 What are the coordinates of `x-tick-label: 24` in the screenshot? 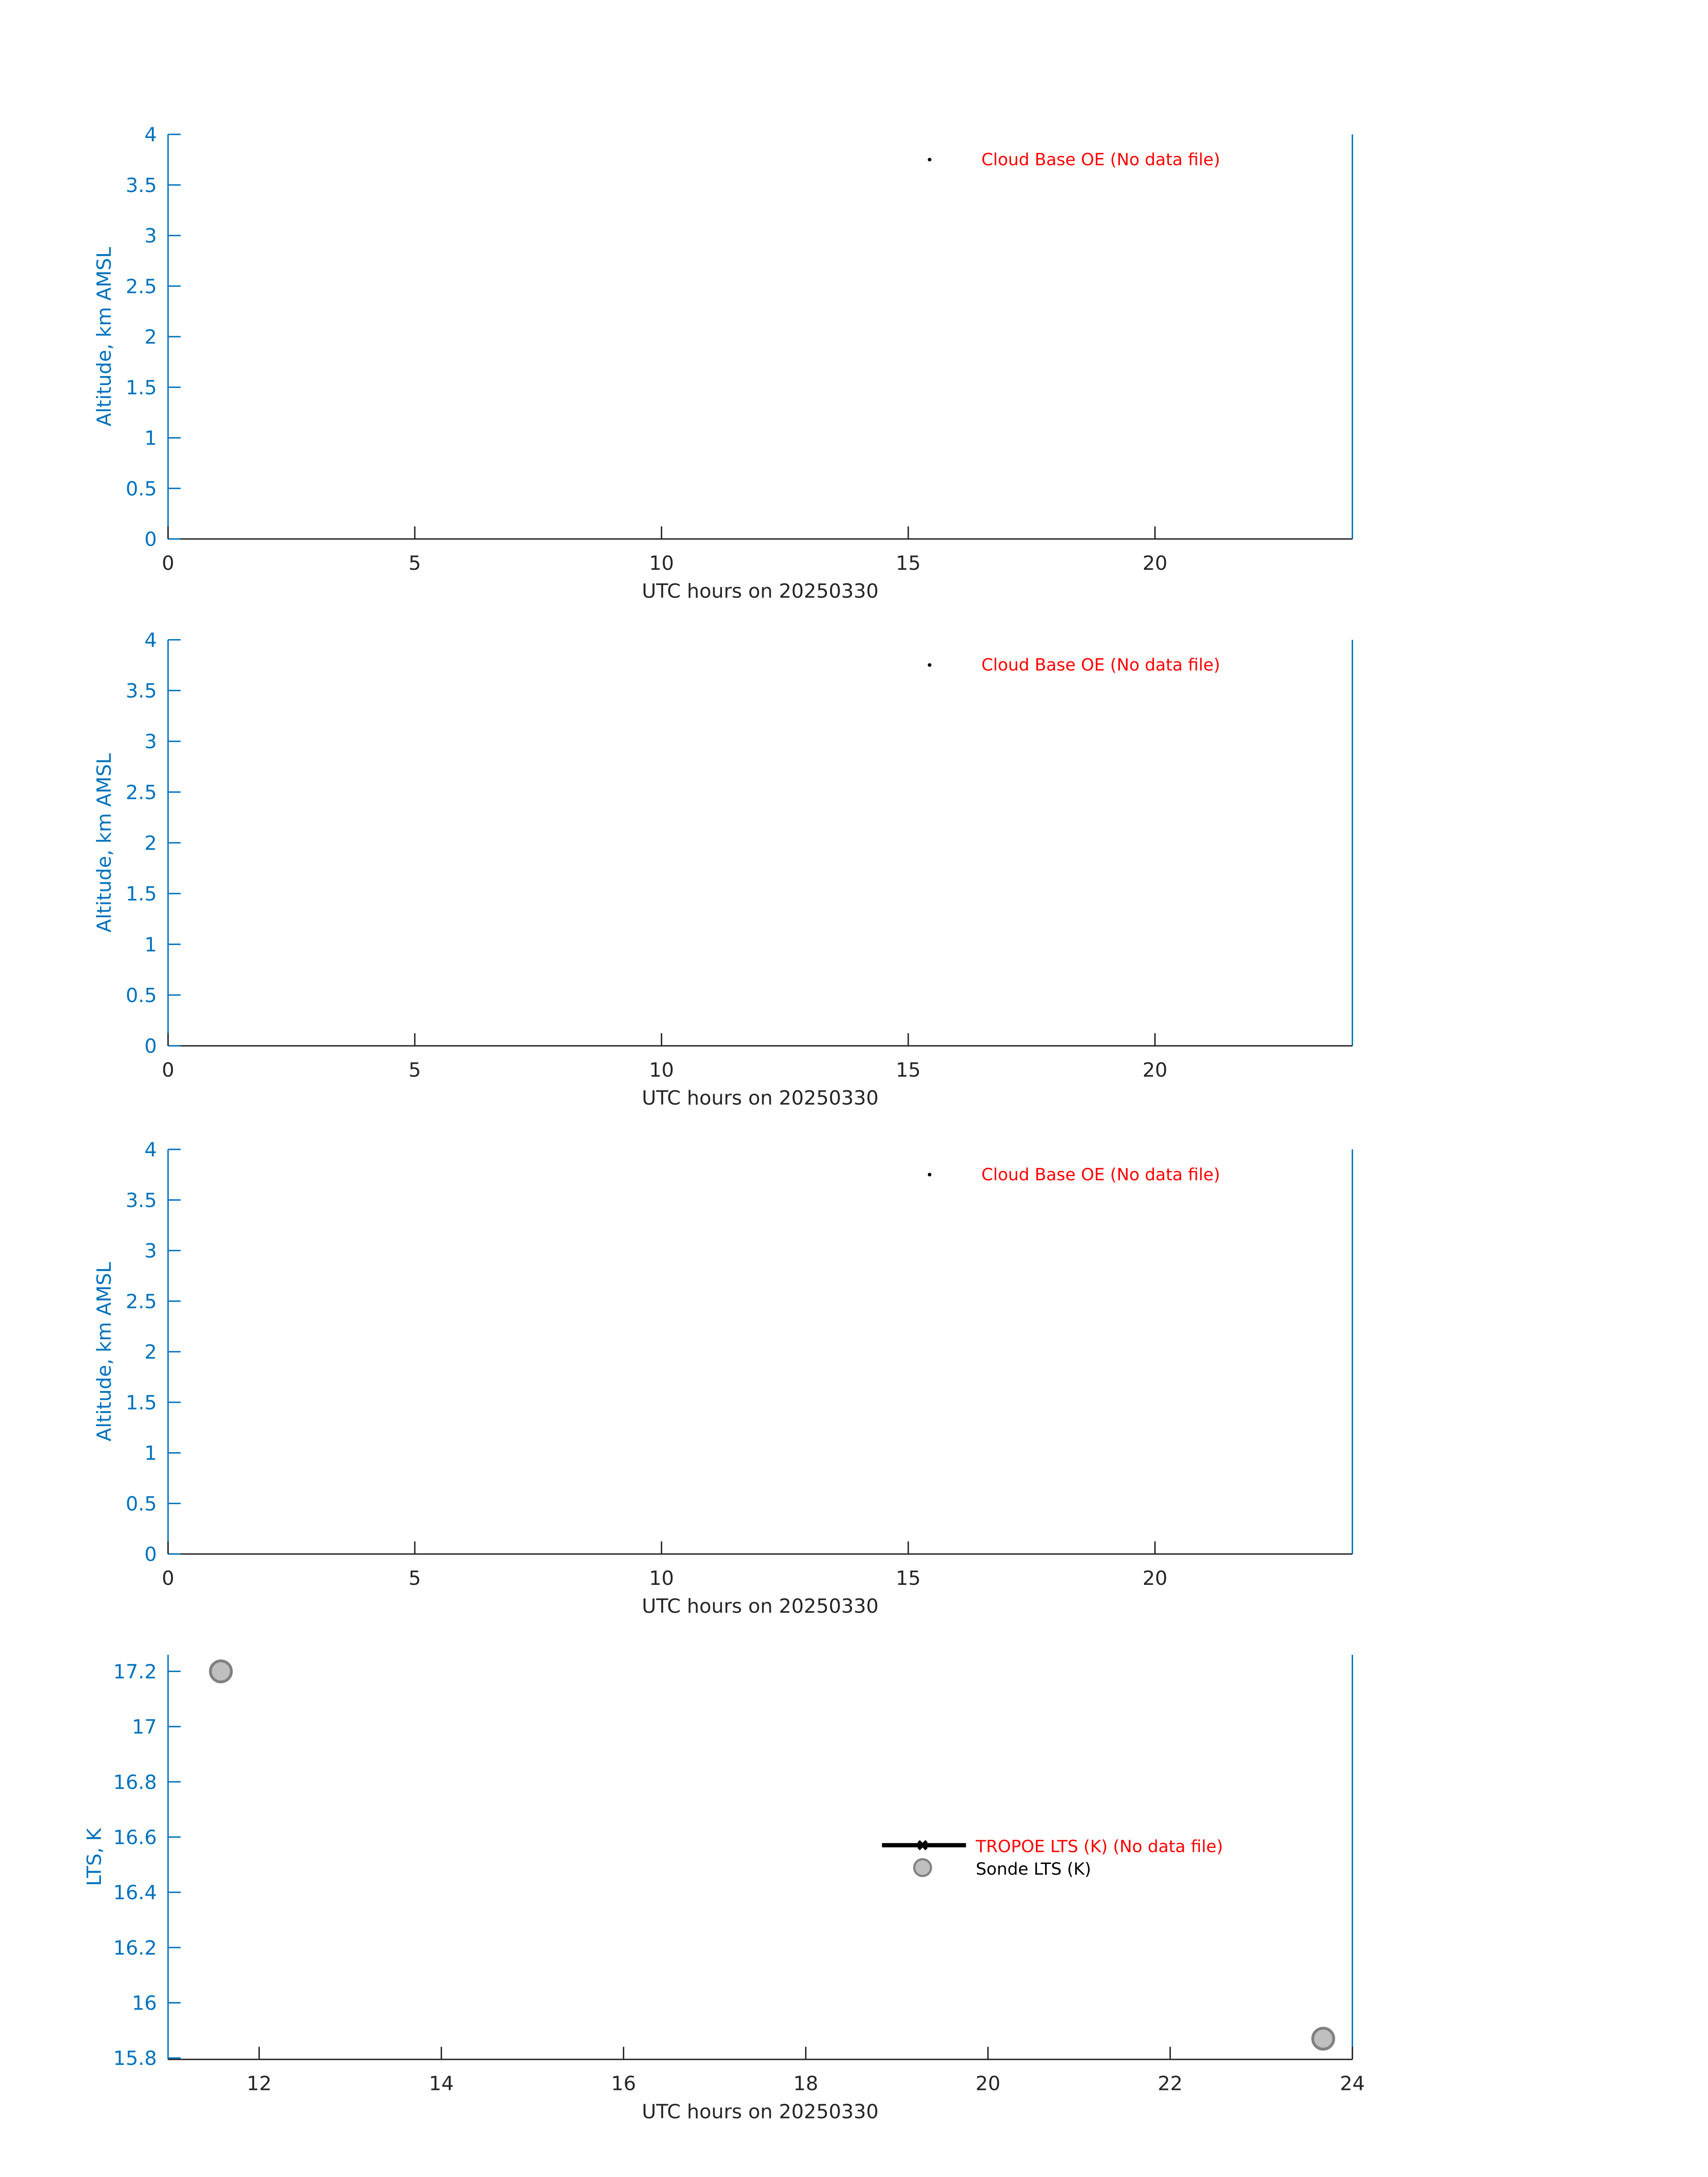 It's located at (1352, 2084).